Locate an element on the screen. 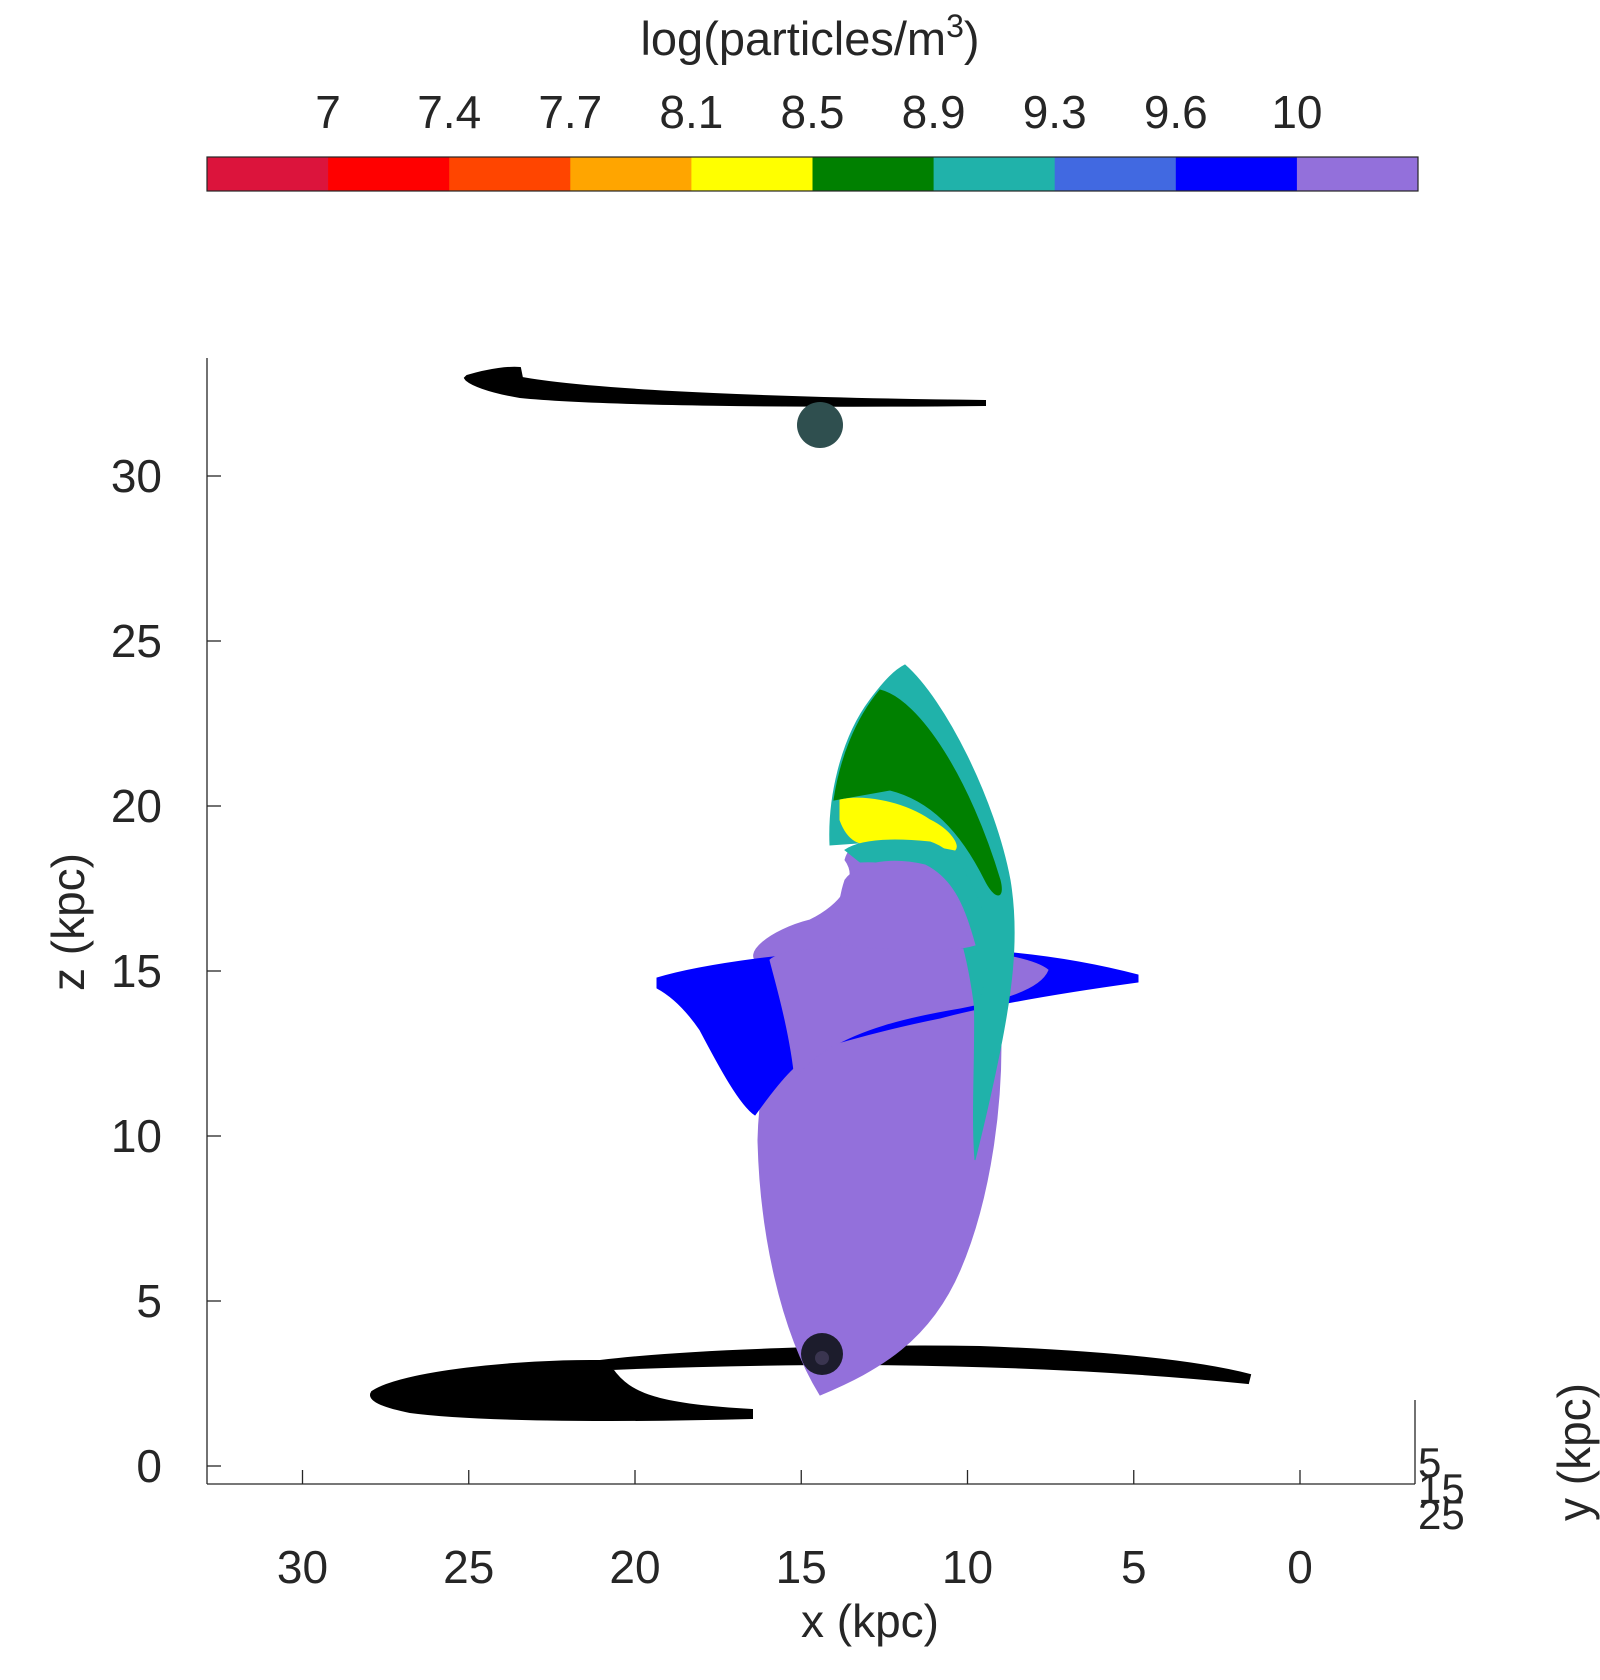 This screenshot has height=1680, width=1600. y-axis-label: y (kpc) is located at coordinates (1574, 1452).